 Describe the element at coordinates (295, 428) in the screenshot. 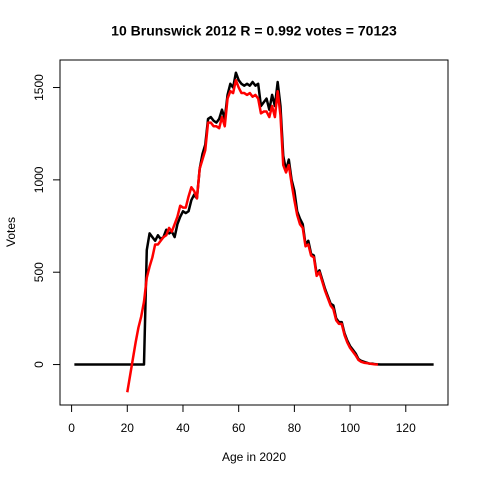

I see `x-tick-label: 80` at that location.